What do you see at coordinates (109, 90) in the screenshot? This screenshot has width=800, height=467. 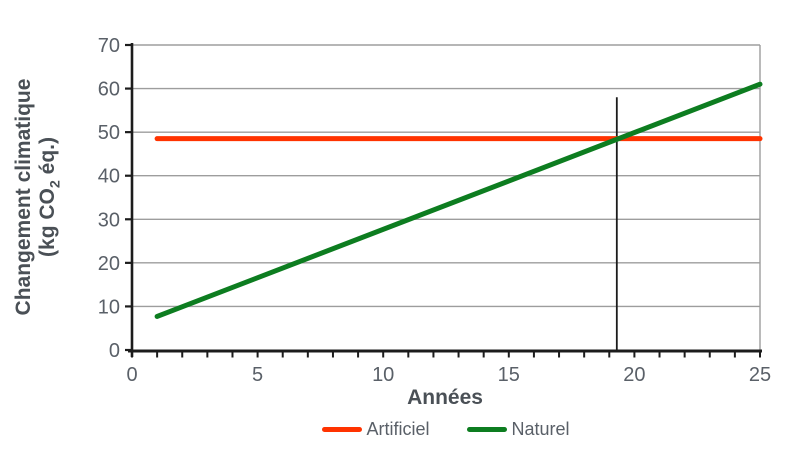 I see `y-tick-label-60: 60` at bounding box center [109, 90].